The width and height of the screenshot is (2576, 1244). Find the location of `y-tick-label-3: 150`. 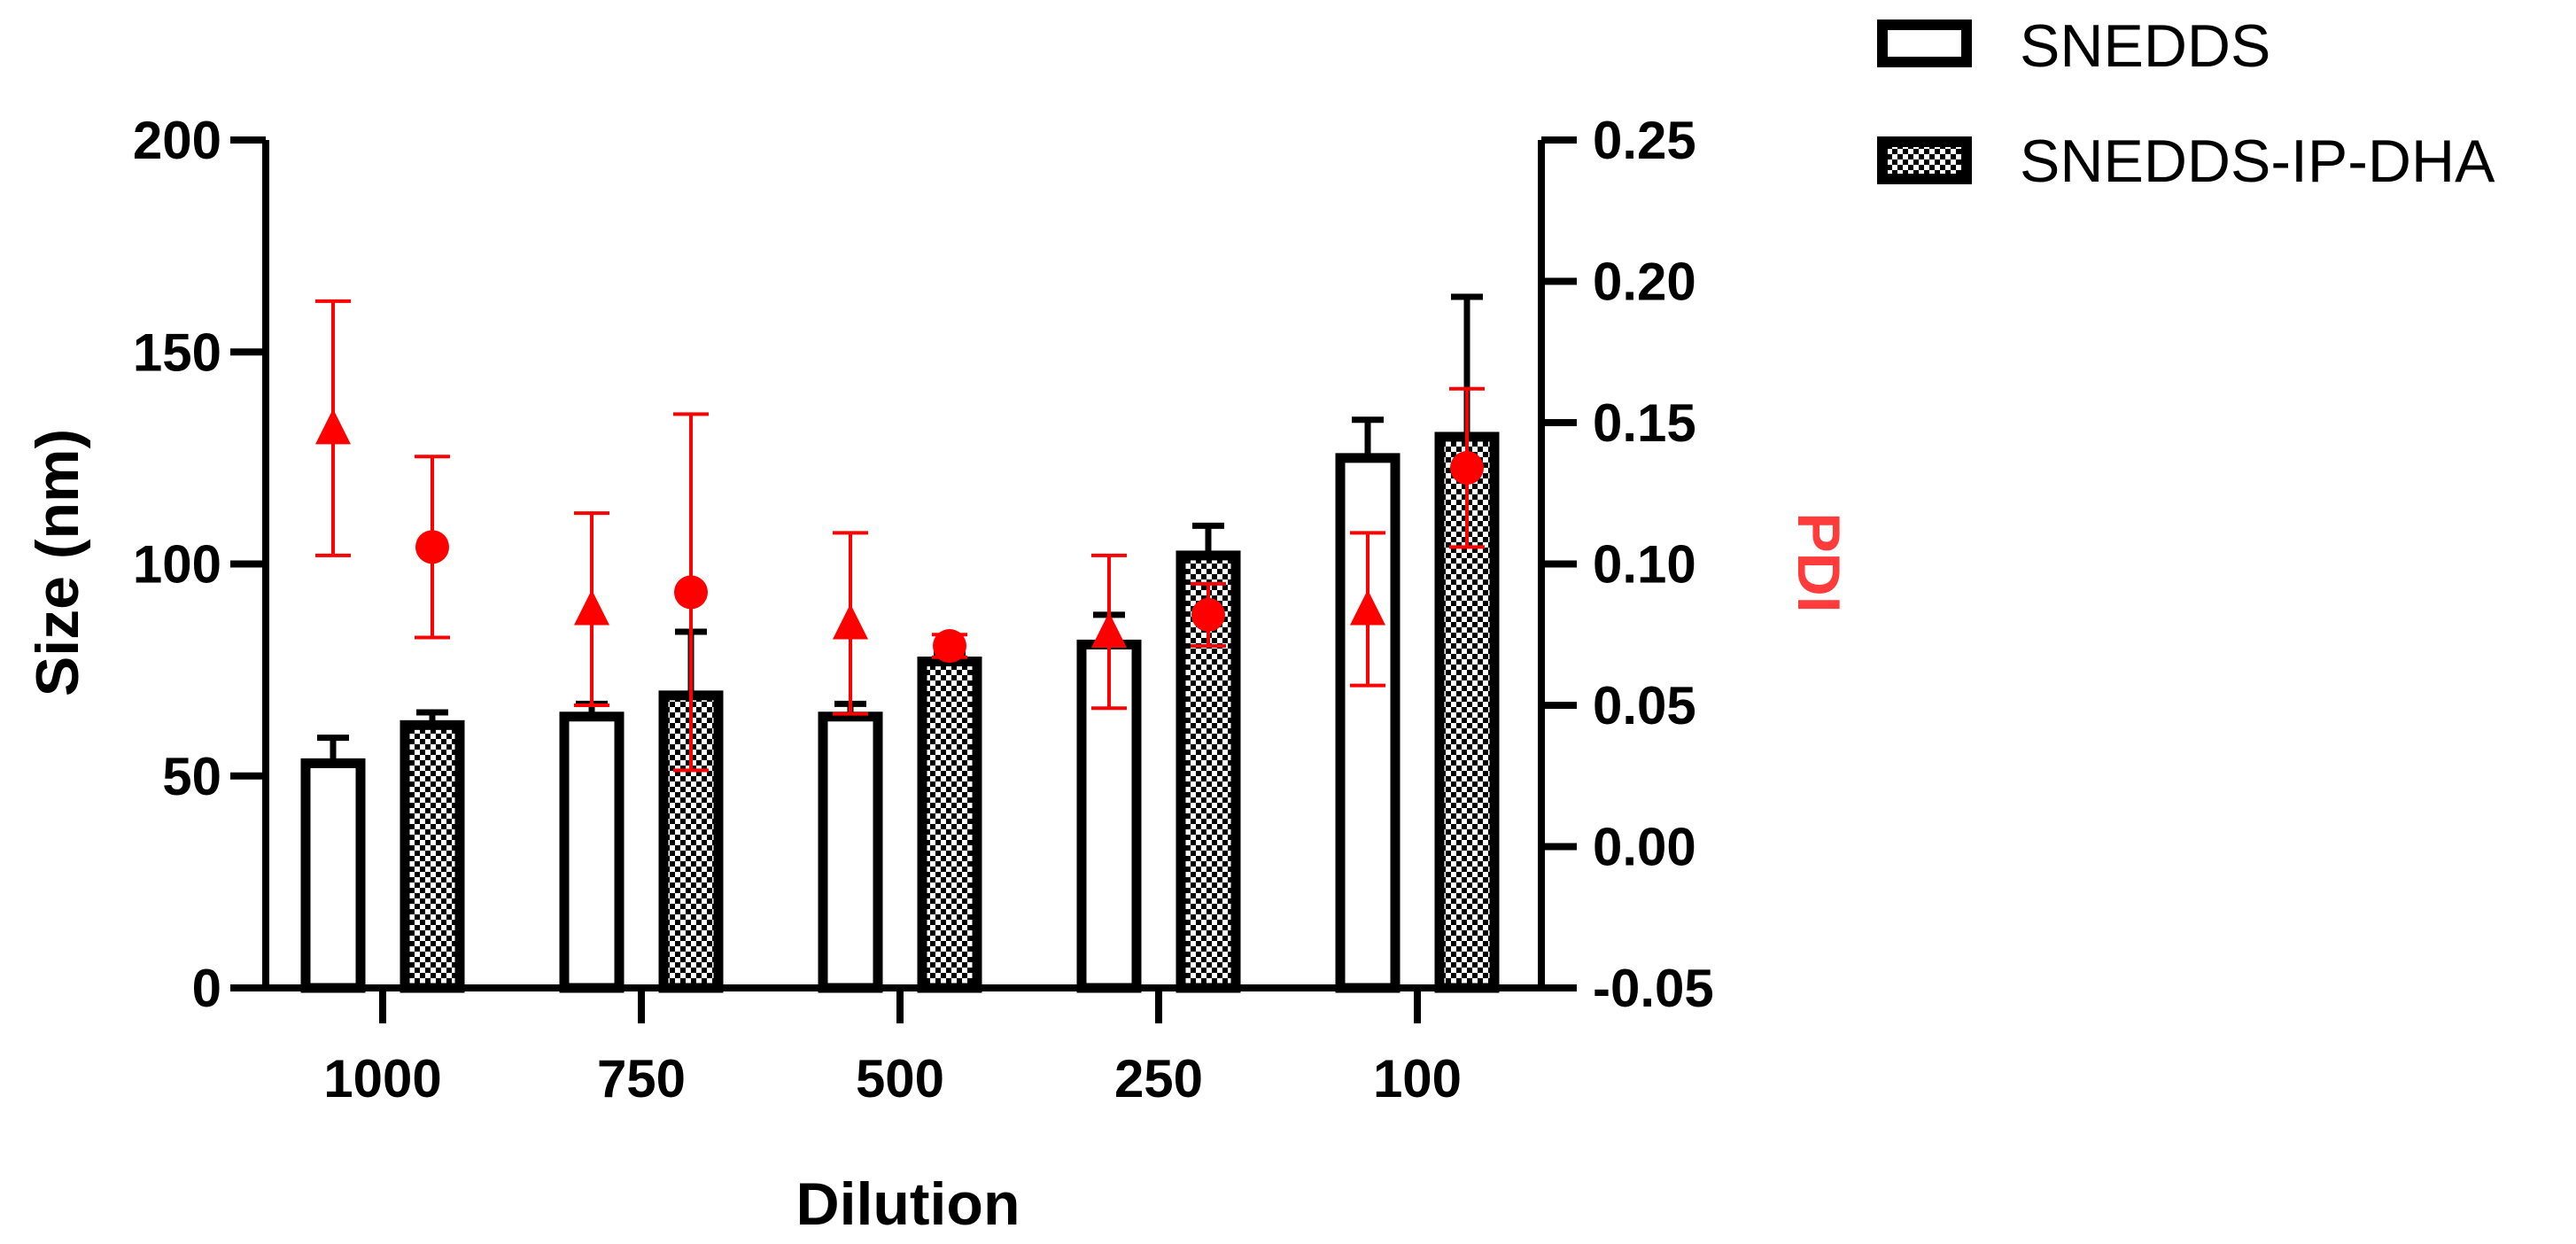

y-tick-label-3: 150 is located at coordinates (177, 353).